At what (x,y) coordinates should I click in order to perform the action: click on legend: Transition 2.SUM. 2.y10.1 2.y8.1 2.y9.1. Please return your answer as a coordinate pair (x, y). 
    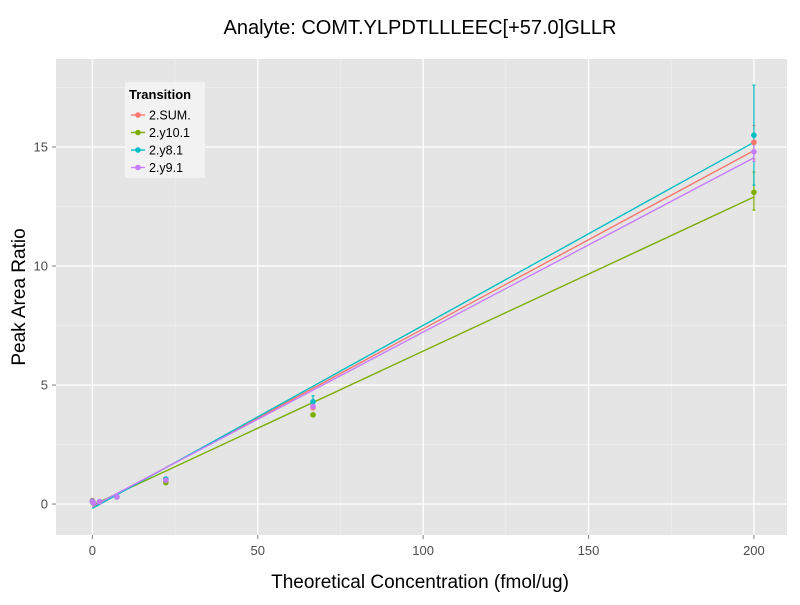
    Looking at the image, I should click on (165, 130).